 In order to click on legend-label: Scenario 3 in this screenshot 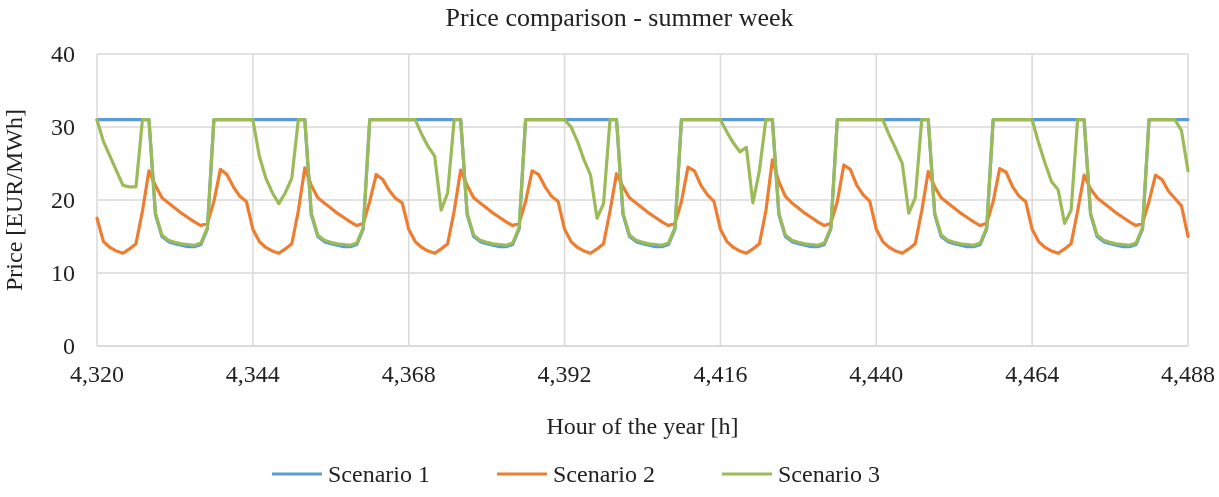, I will do `click(829, 474)`.